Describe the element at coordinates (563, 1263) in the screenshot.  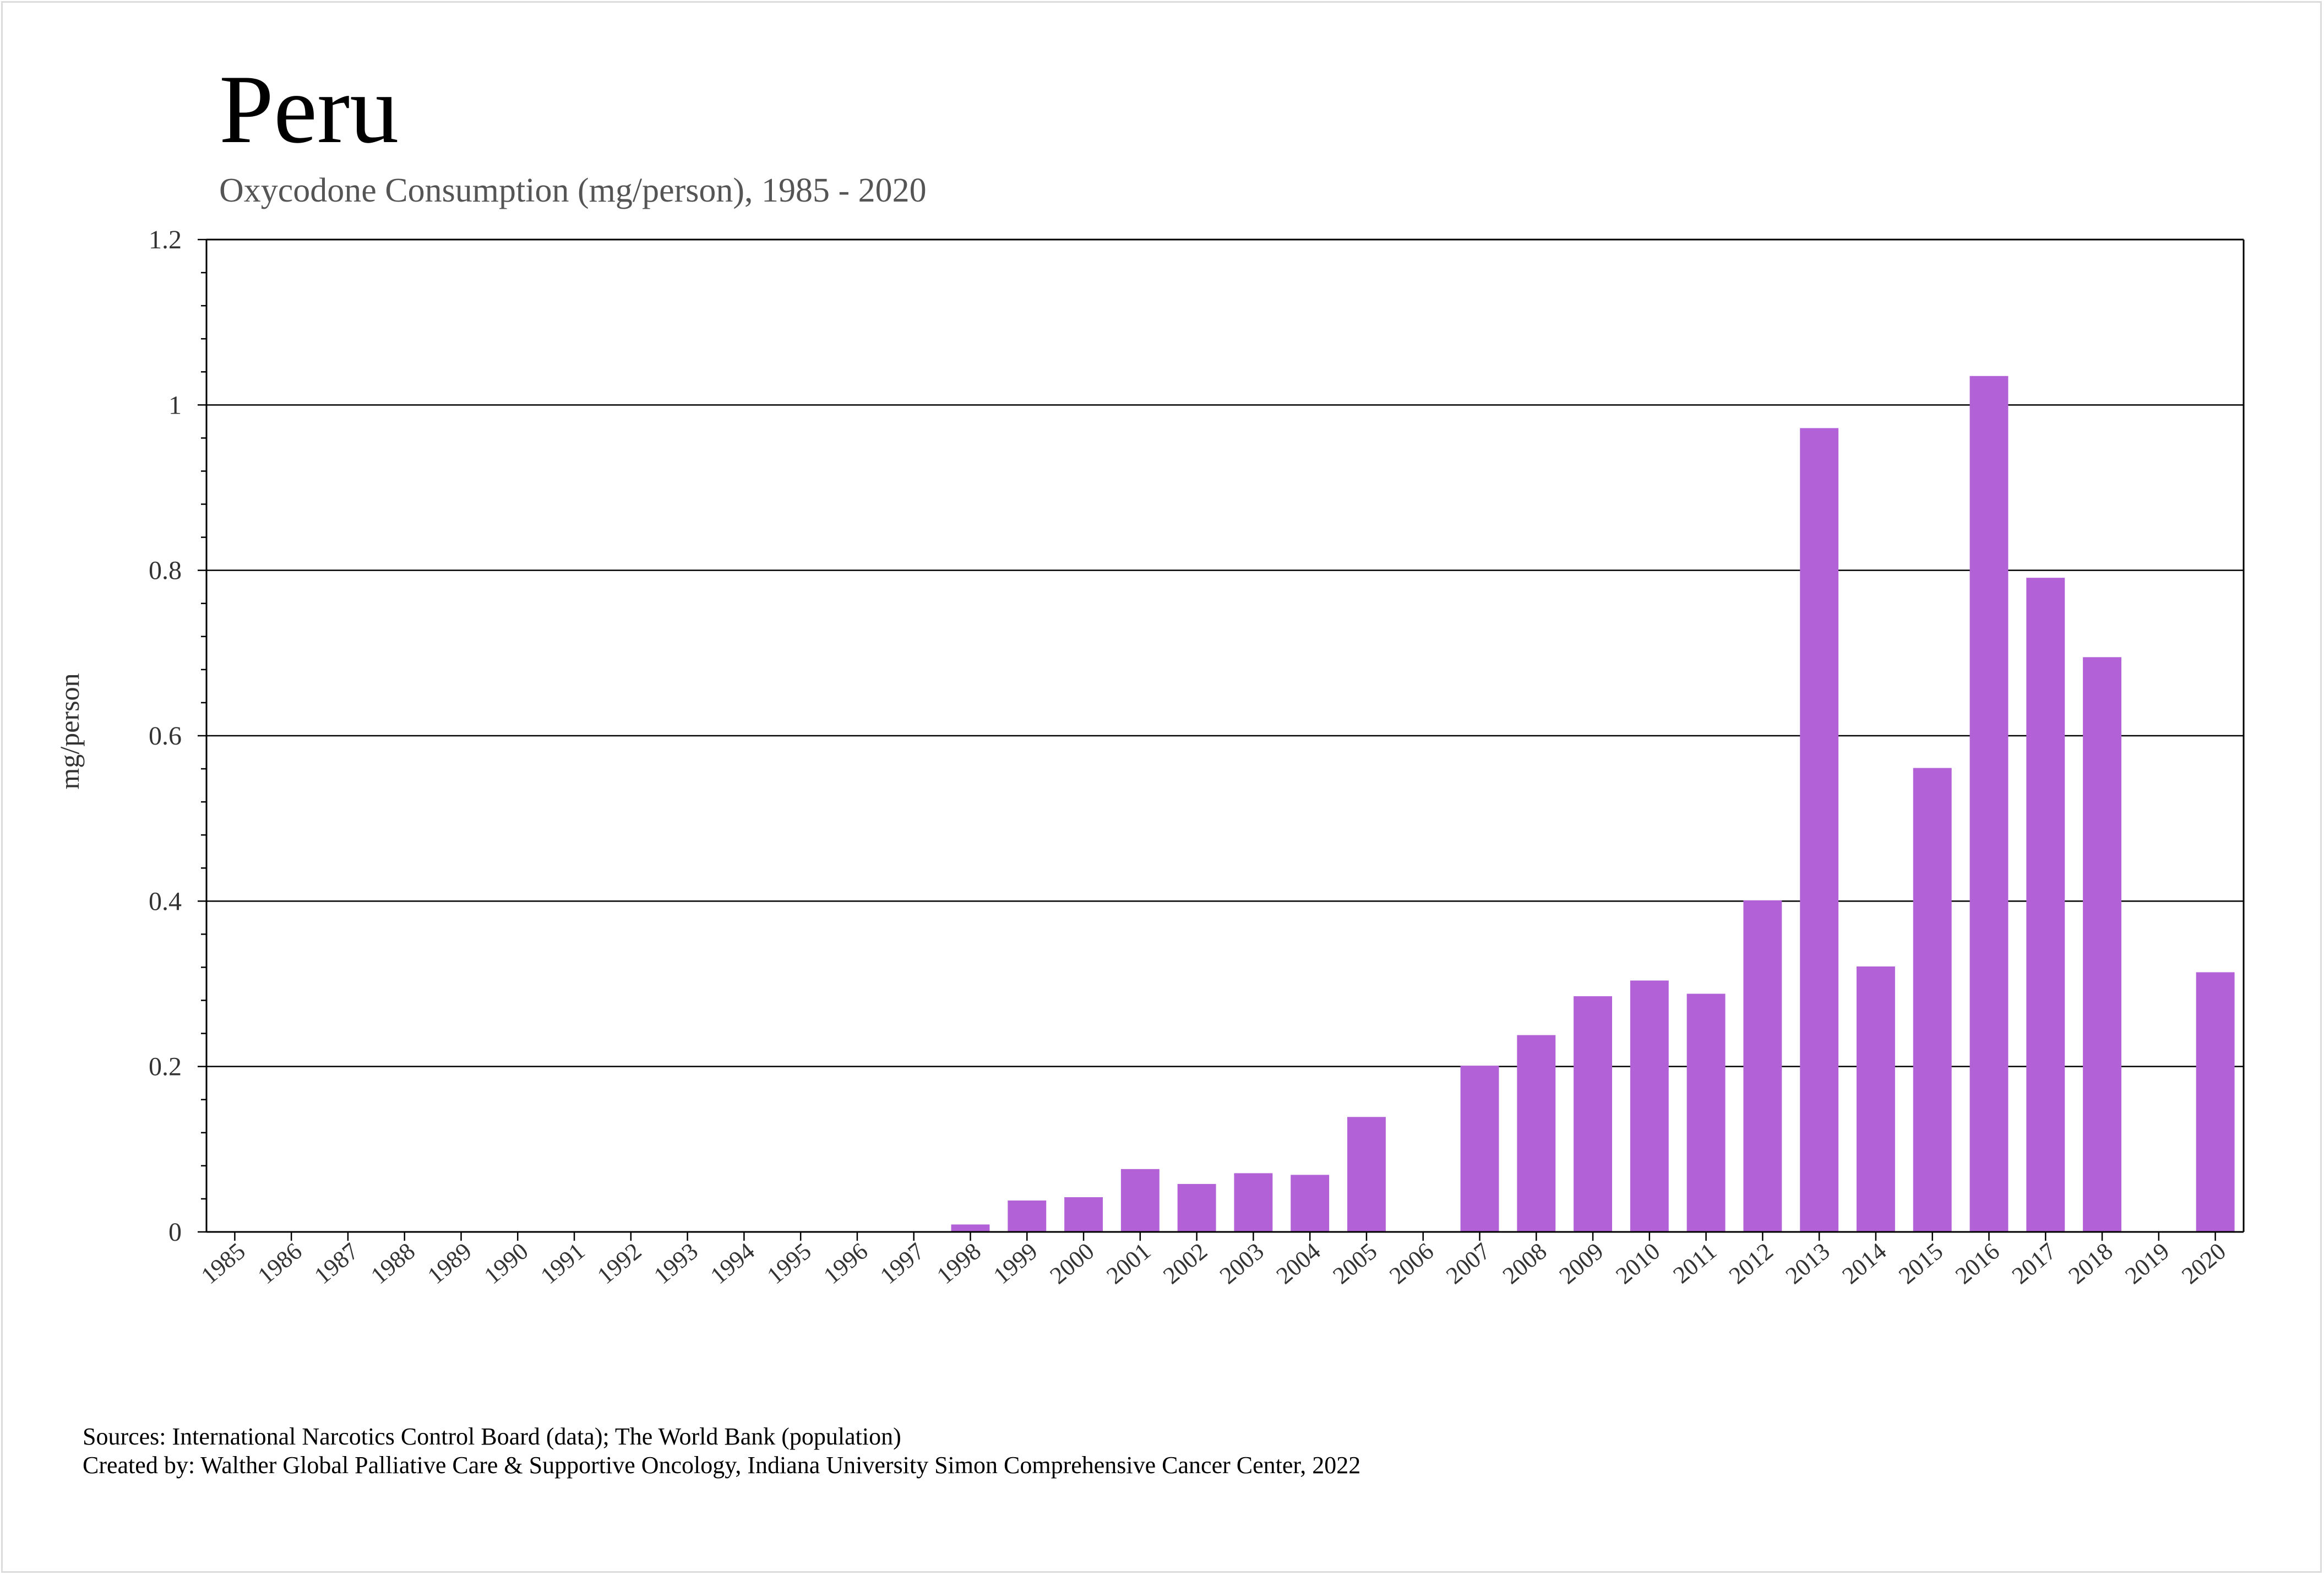
I see `x-tick-label: 1991` at that location.